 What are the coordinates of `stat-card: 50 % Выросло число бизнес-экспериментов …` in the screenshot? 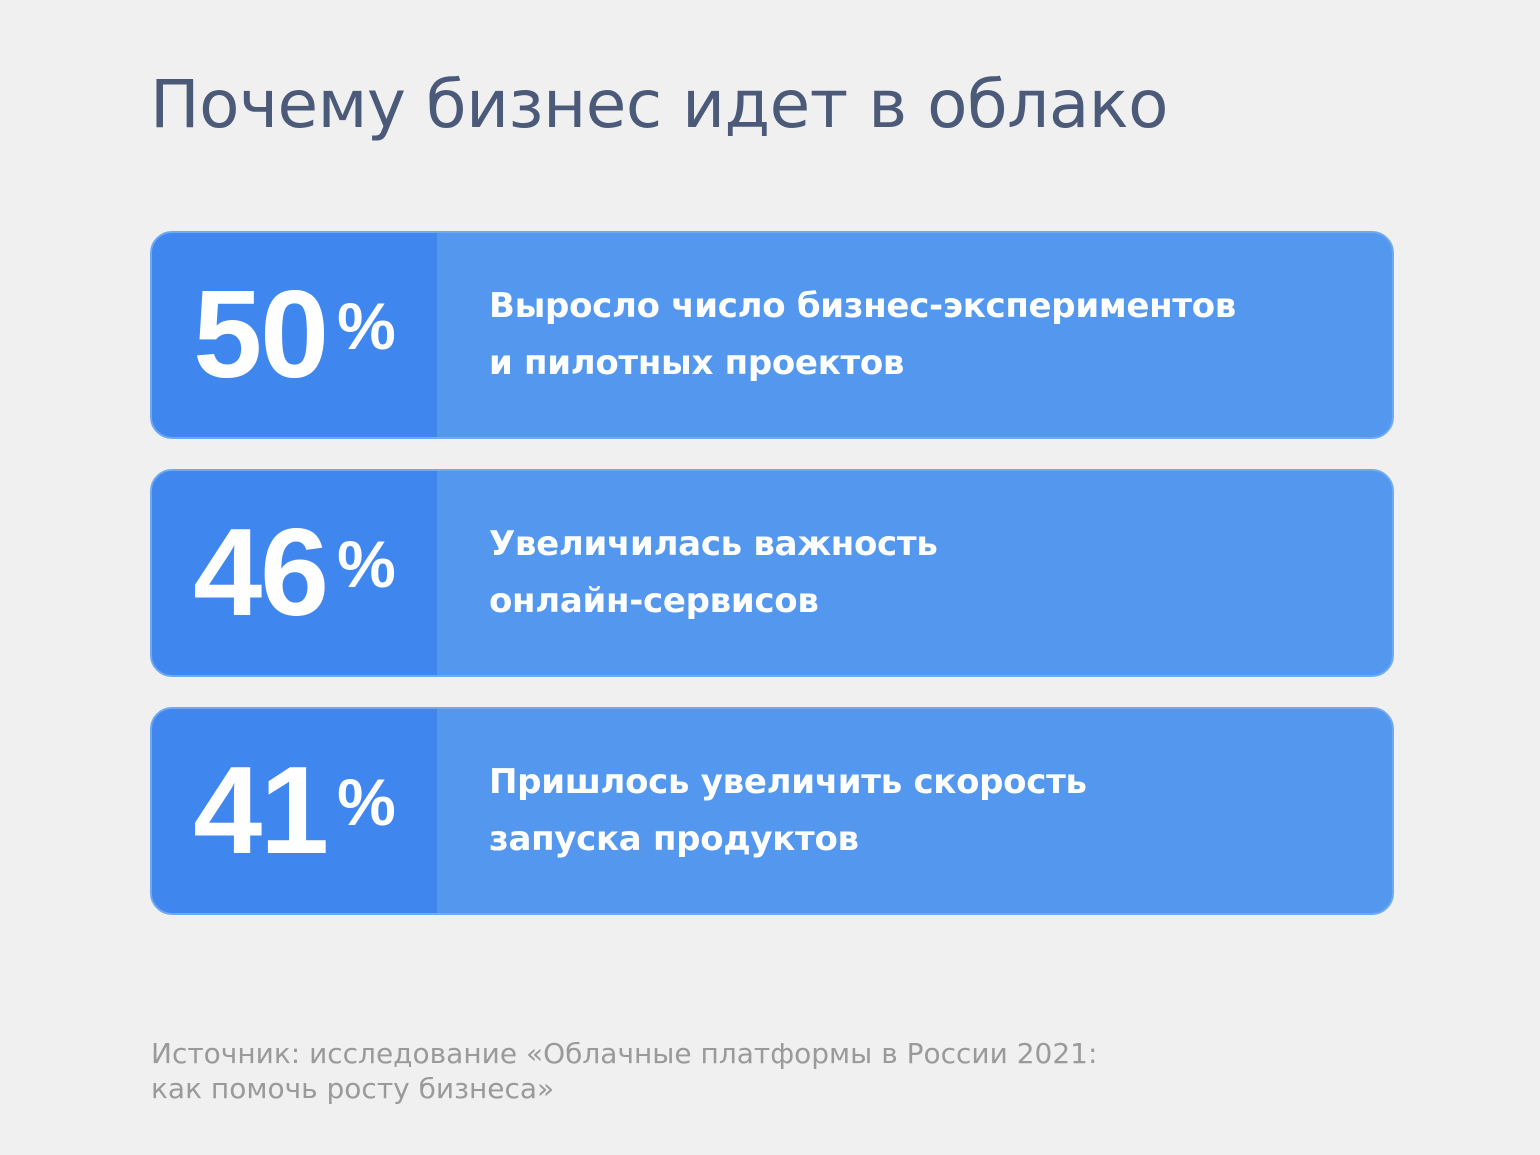 It's located at (772, 335).